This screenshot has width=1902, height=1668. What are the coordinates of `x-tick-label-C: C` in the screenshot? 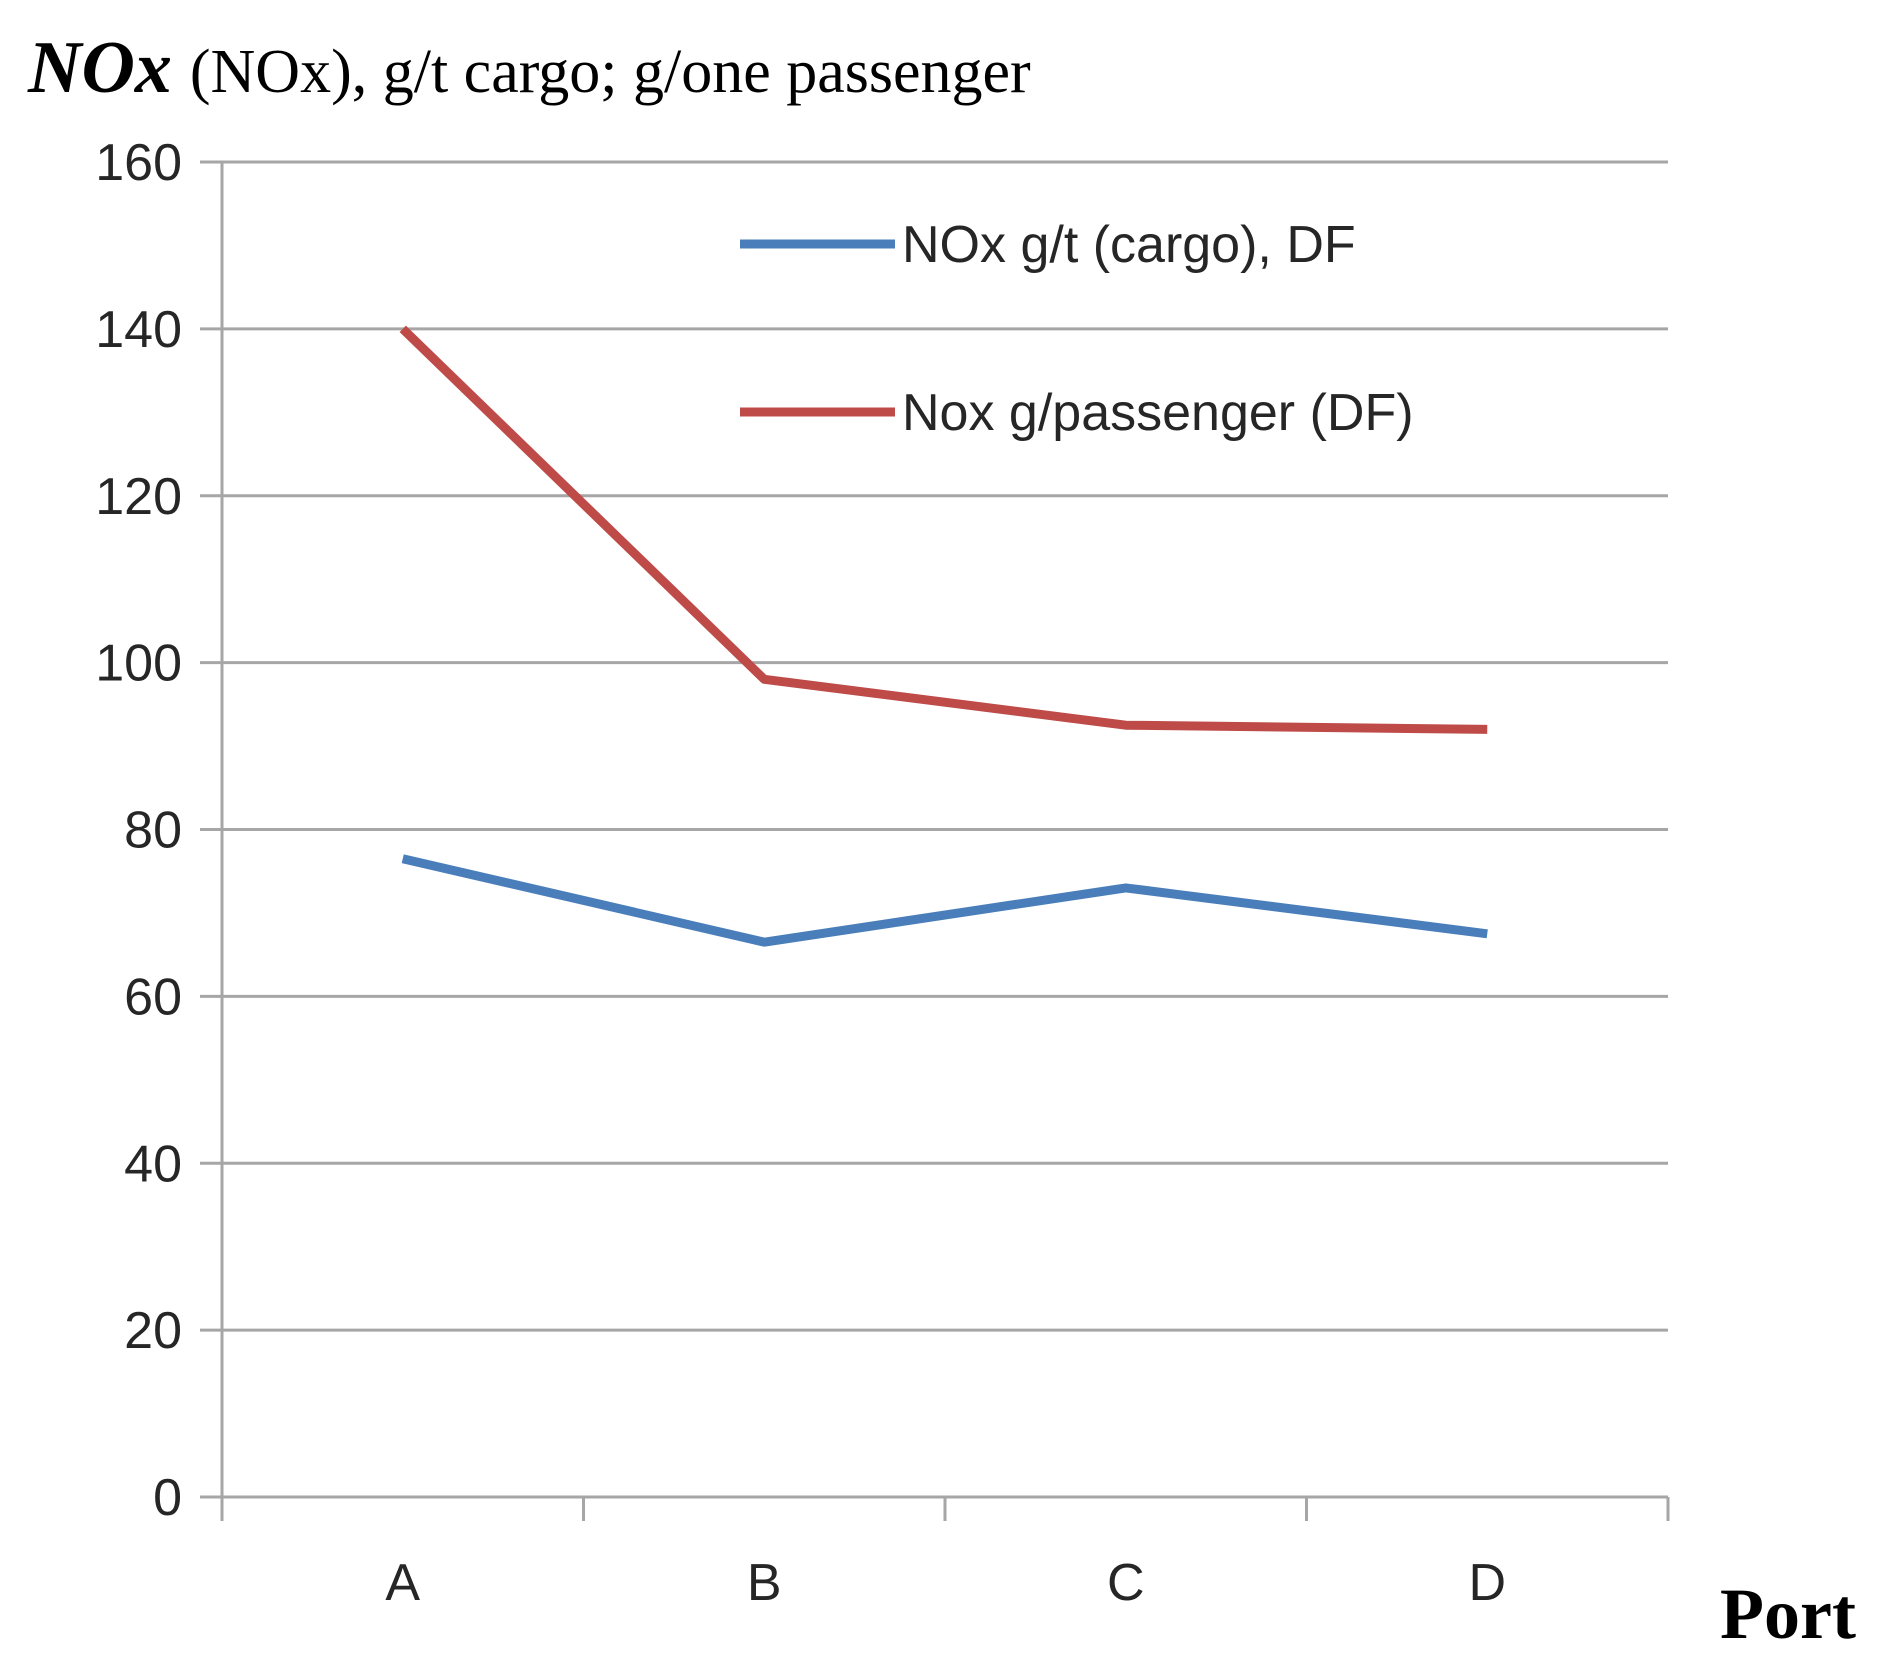 It's located at (1126, 1583).